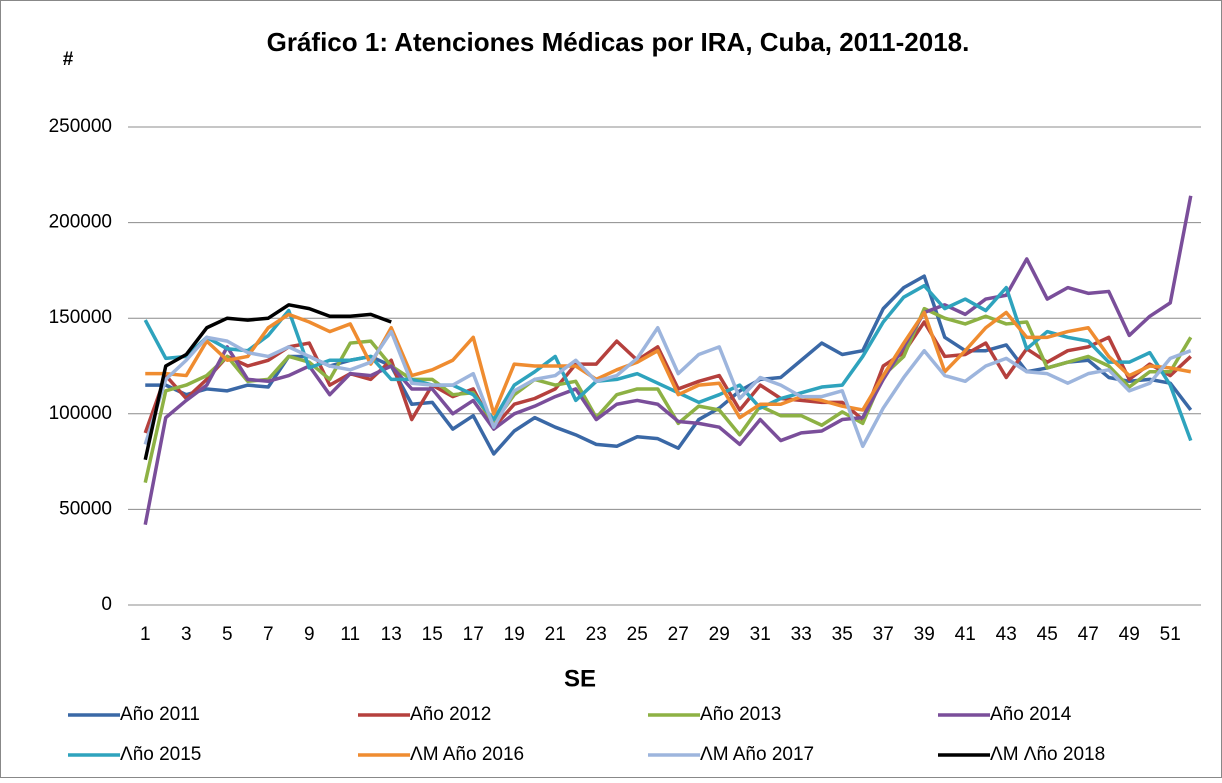 The height and width of the screenshot is (783, 1222). Describe the element at coordinates (391, 634) in the screenshot. I see `x-tick-label: 13` at that location.